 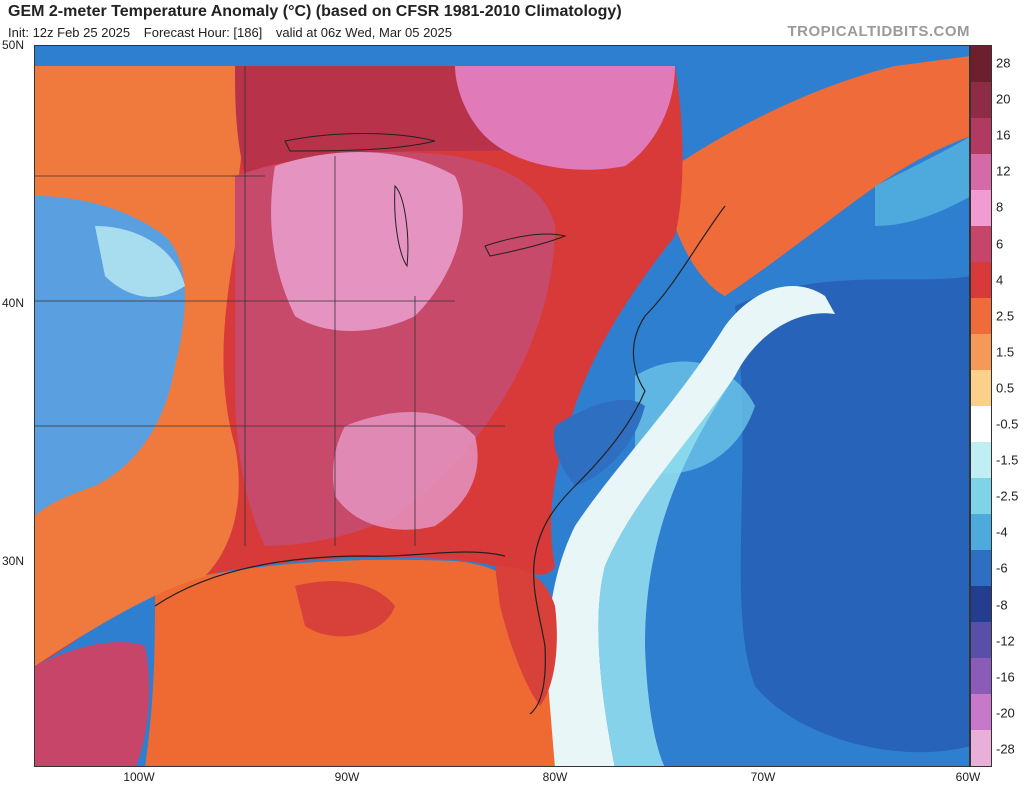 What do you see at coordinates (878, 31) in the screenshot?
I see `brand-watermark: TROPICALTIDBITS.COM` at bounding box center [878, 31].